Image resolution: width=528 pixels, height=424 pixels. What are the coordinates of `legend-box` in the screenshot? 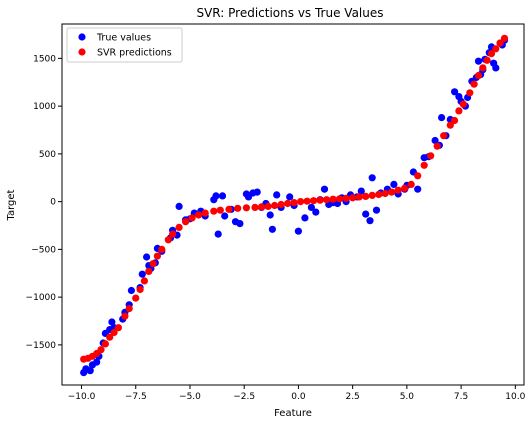 It's located at (124, 45).